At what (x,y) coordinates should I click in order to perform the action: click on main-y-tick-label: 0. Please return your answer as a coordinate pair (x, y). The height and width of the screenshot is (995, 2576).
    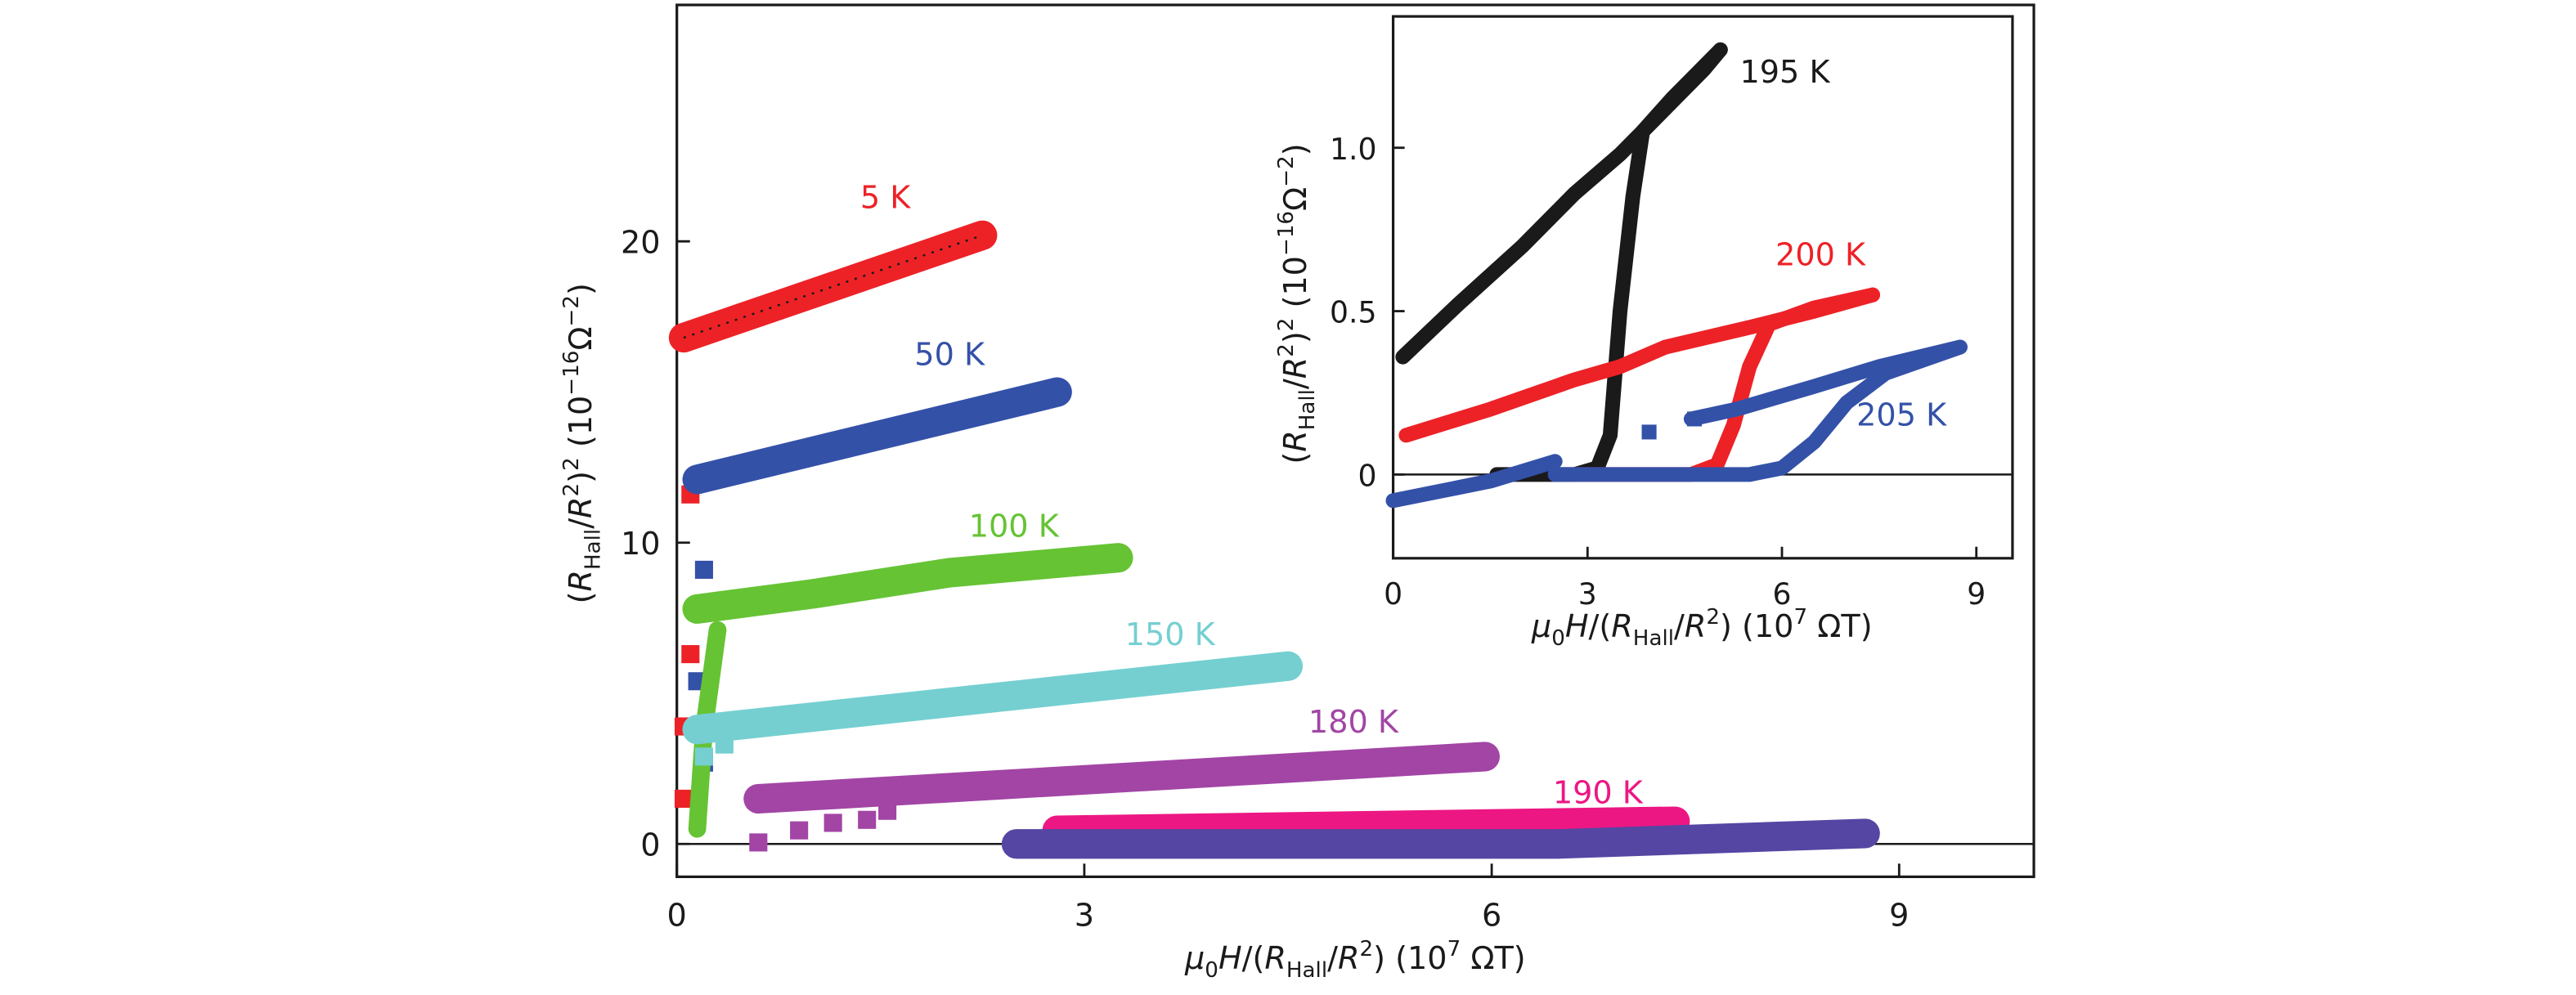
    Looking at the image, I should click on (650, 845).